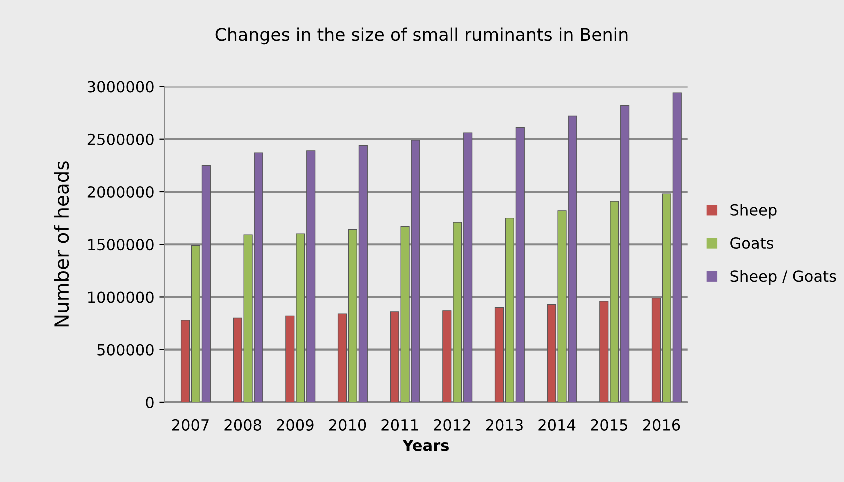  What do you see at coordinates (121, 192) in the screenshot?
I see `y-tick-label: 2000000` at bounding box center [121, 192].